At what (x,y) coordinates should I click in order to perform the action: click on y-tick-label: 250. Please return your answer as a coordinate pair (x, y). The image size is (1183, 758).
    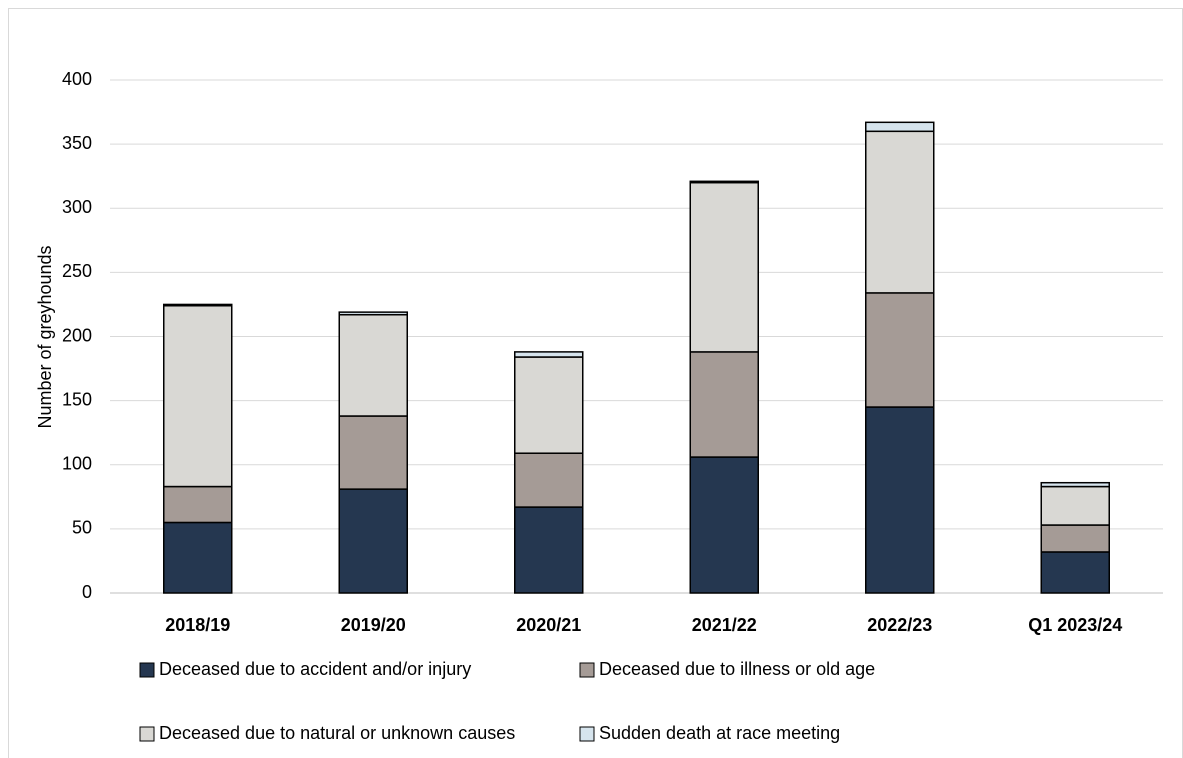
    Looking at the image, I should click on (77, 271).